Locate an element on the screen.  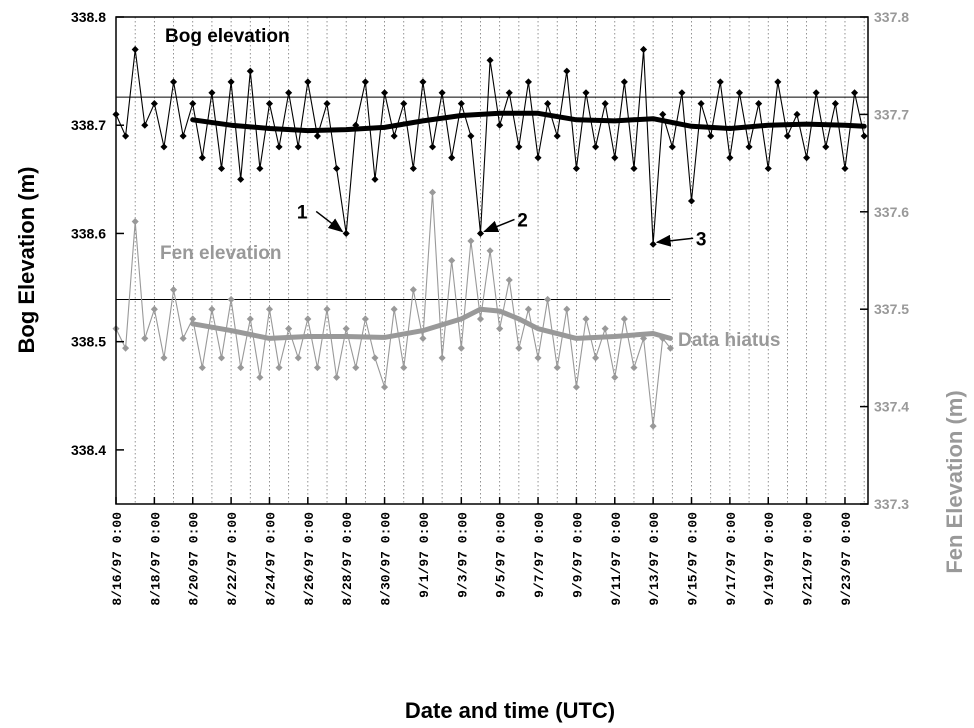
x-tick-label: 8/16/97 0:00 is located at coordinates (117, 559).